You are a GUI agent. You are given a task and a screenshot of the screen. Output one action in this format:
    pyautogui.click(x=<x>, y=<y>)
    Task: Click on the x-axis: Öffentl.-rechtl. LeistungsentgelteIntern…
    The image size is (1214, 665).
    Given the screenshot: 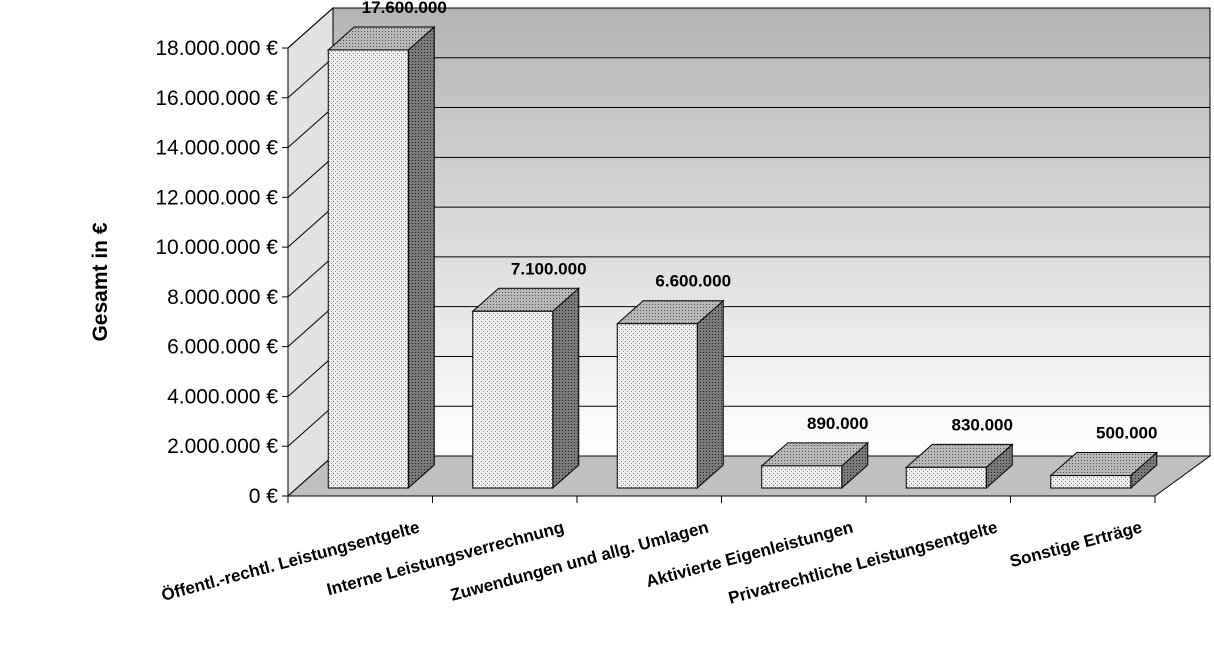 What is the action you would take?
    pyautogui.click(x=657, y=551)
    